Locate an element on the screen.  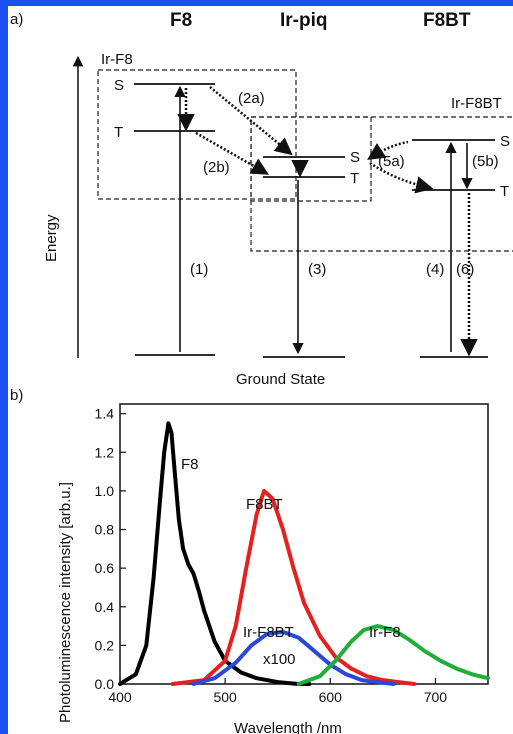
label-s-irpiq: S is located at coordinates (355, 157).